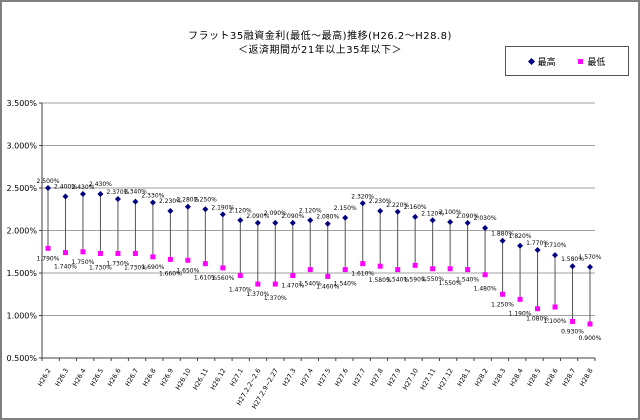 This screenshot has height=420, width=640. Describe the element at coordinates (537, 243) in the screenshot. I see `max-data-label: 1.770%` at that location.